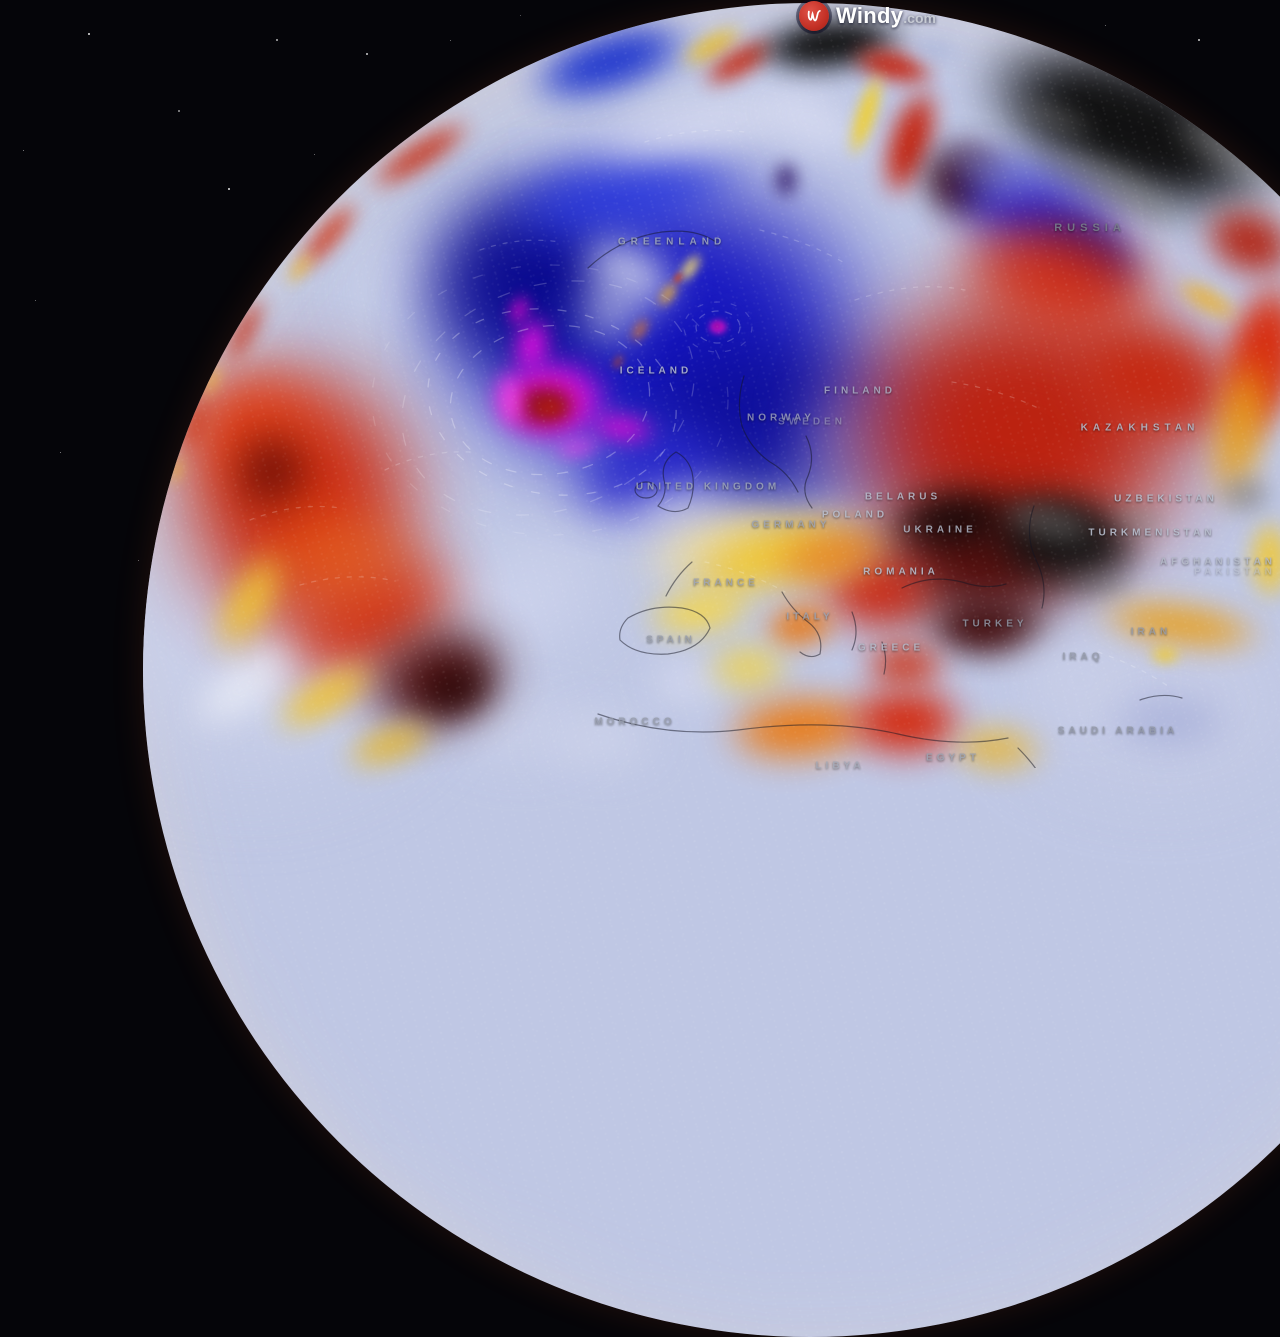 The width and height of the screenshot is (1280, 1337). Describe the element at coordinates (919, 18) in the screenshot. I see `logo-suffix: .com` at that location.